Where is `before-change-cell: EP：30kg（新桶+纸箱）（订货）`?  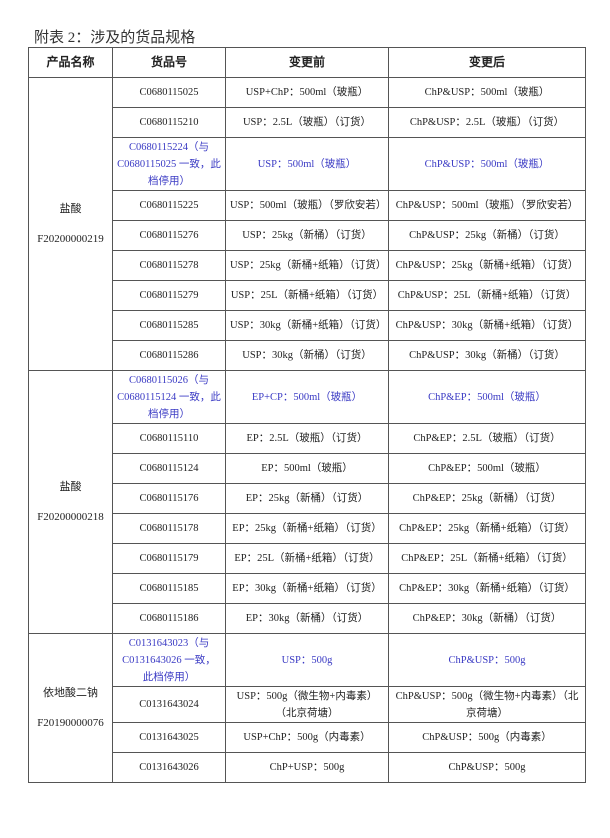
before-change-cell: EP：30kg（新桶+纸箱）（订货） is located at coordinates (307, 588).